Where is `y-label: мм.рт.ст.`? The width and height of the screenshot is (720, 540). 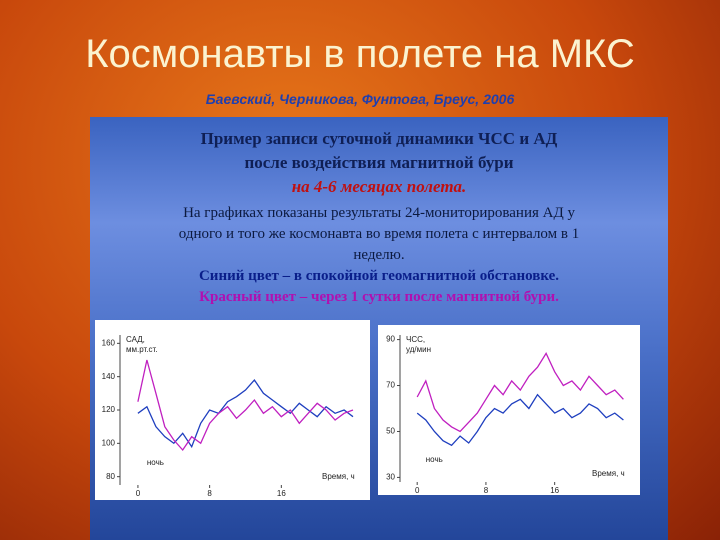
y-label: мм.рт.ст. is located at coordinates (142, 349).